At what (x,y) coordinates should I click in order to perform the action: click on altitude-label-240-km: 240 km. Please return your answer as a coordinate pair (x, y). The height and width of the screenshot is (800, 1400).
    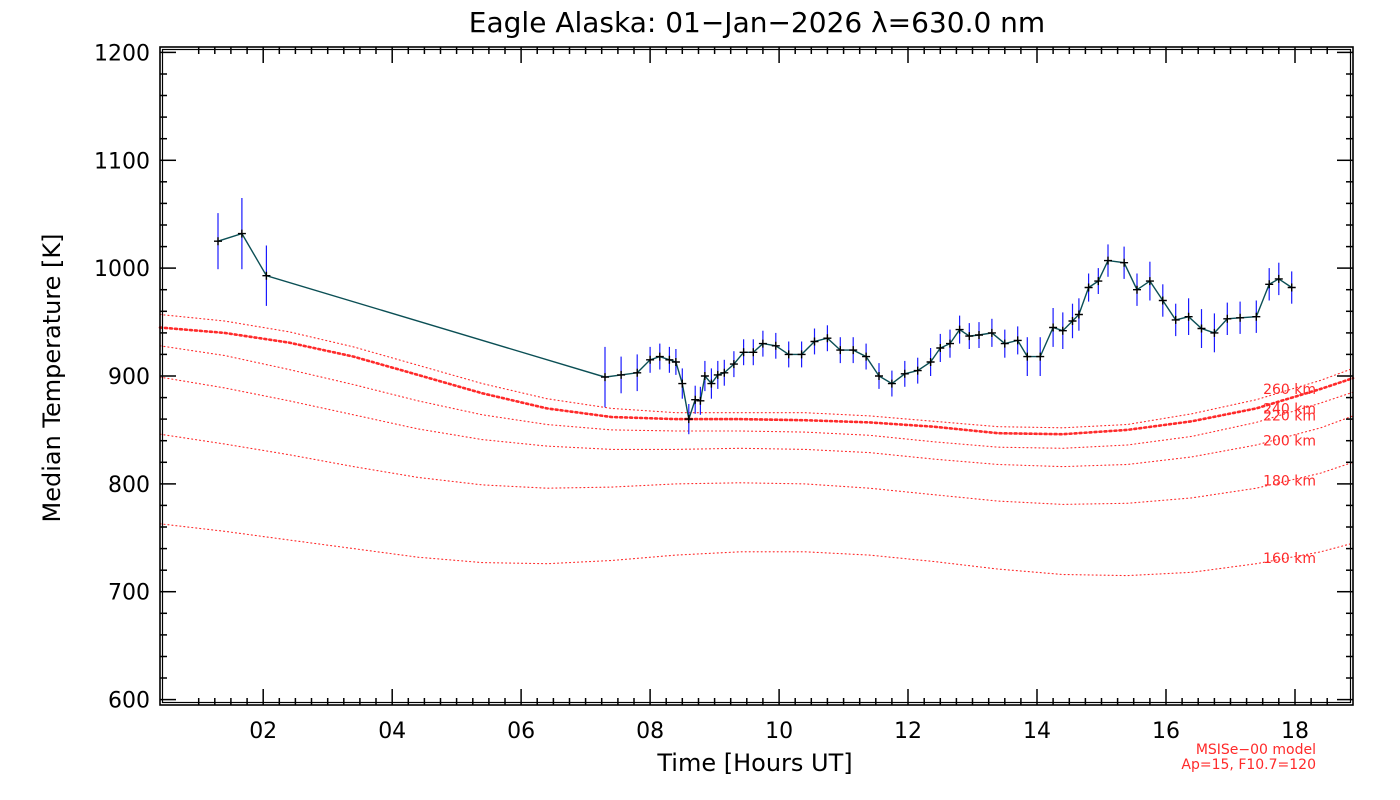
    Looking at the image, I should click on (1289, 410).